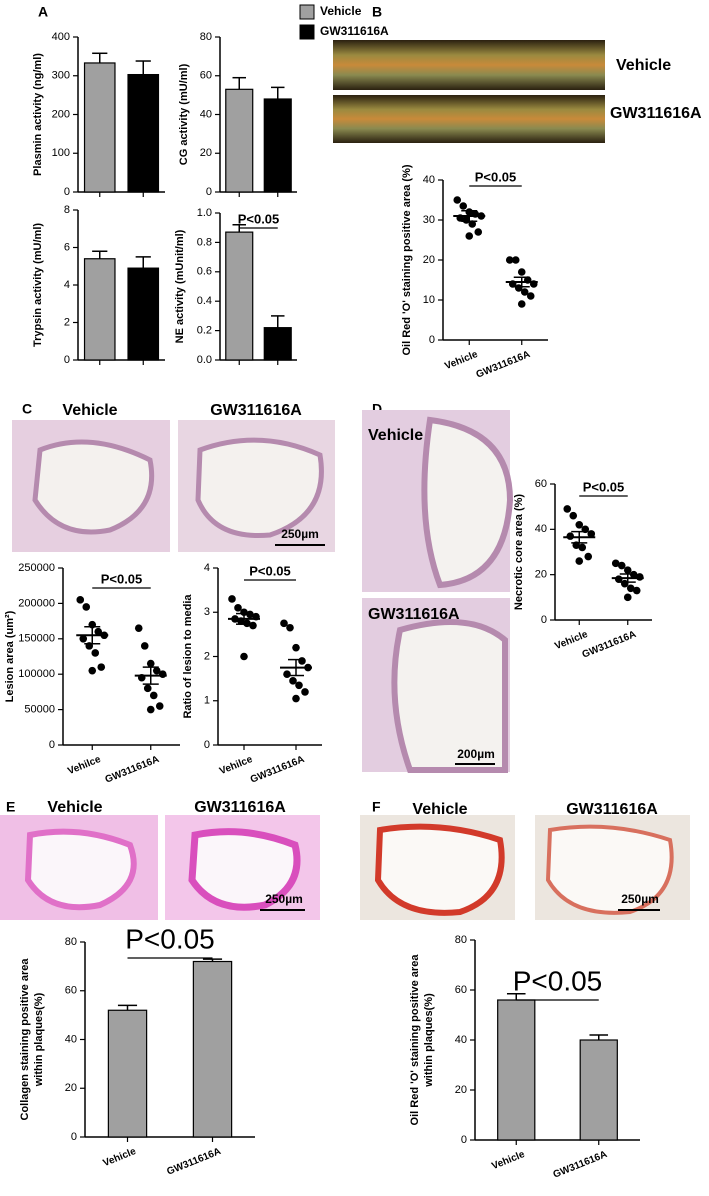 The width and height of the screenshot is (709, 1196). What do you see at coordinates (36, 603) in the screenshot?
I see `y-tick-label: 200000` at bounding box center [36, 603].